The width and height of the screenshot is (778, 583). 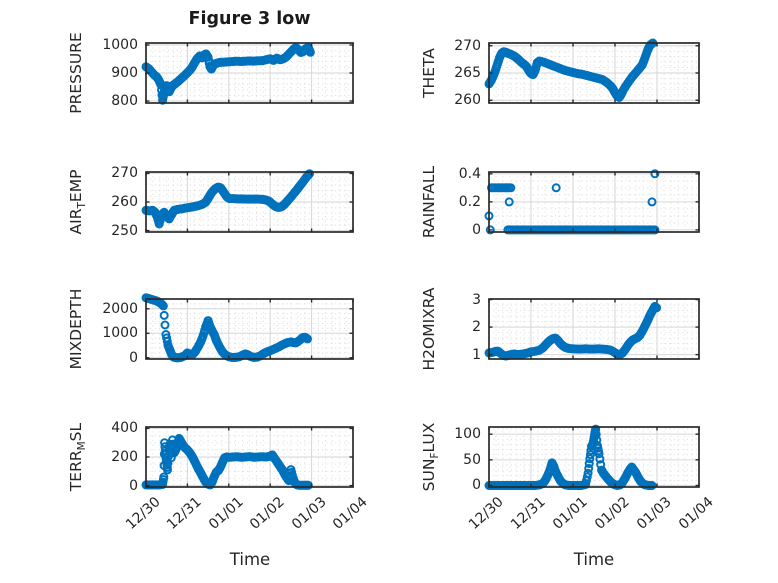 I want to click on ylabel-terr-msl: TERRMSL, so click(x=77, y=457).